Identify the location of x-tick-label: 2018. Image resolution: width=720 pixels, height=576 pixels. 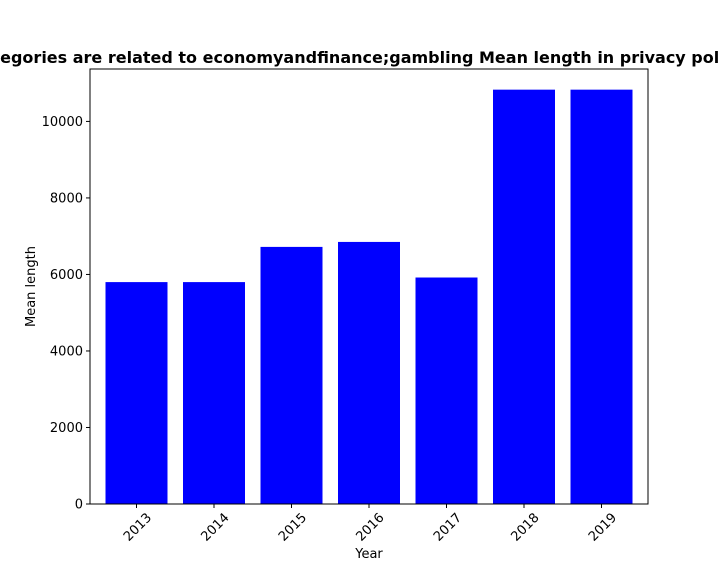
(526, 528).